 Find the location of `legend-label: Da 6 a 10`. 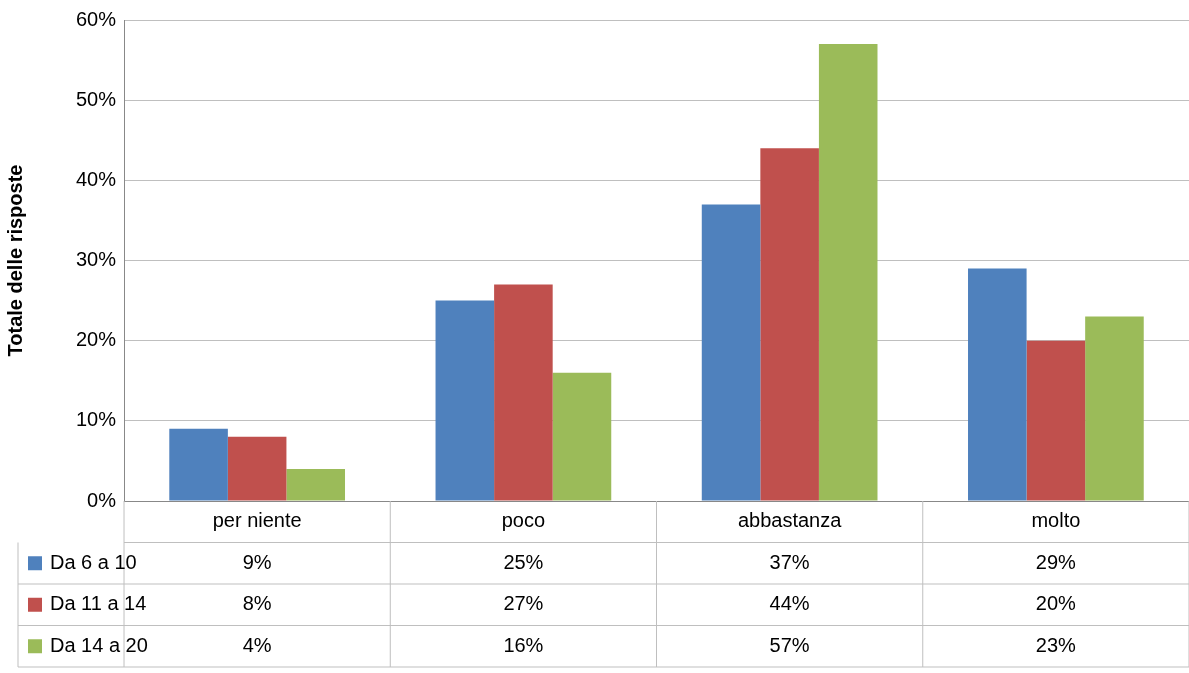

legend-label: Da 6 a 10 is located at coordinates (93, 561).